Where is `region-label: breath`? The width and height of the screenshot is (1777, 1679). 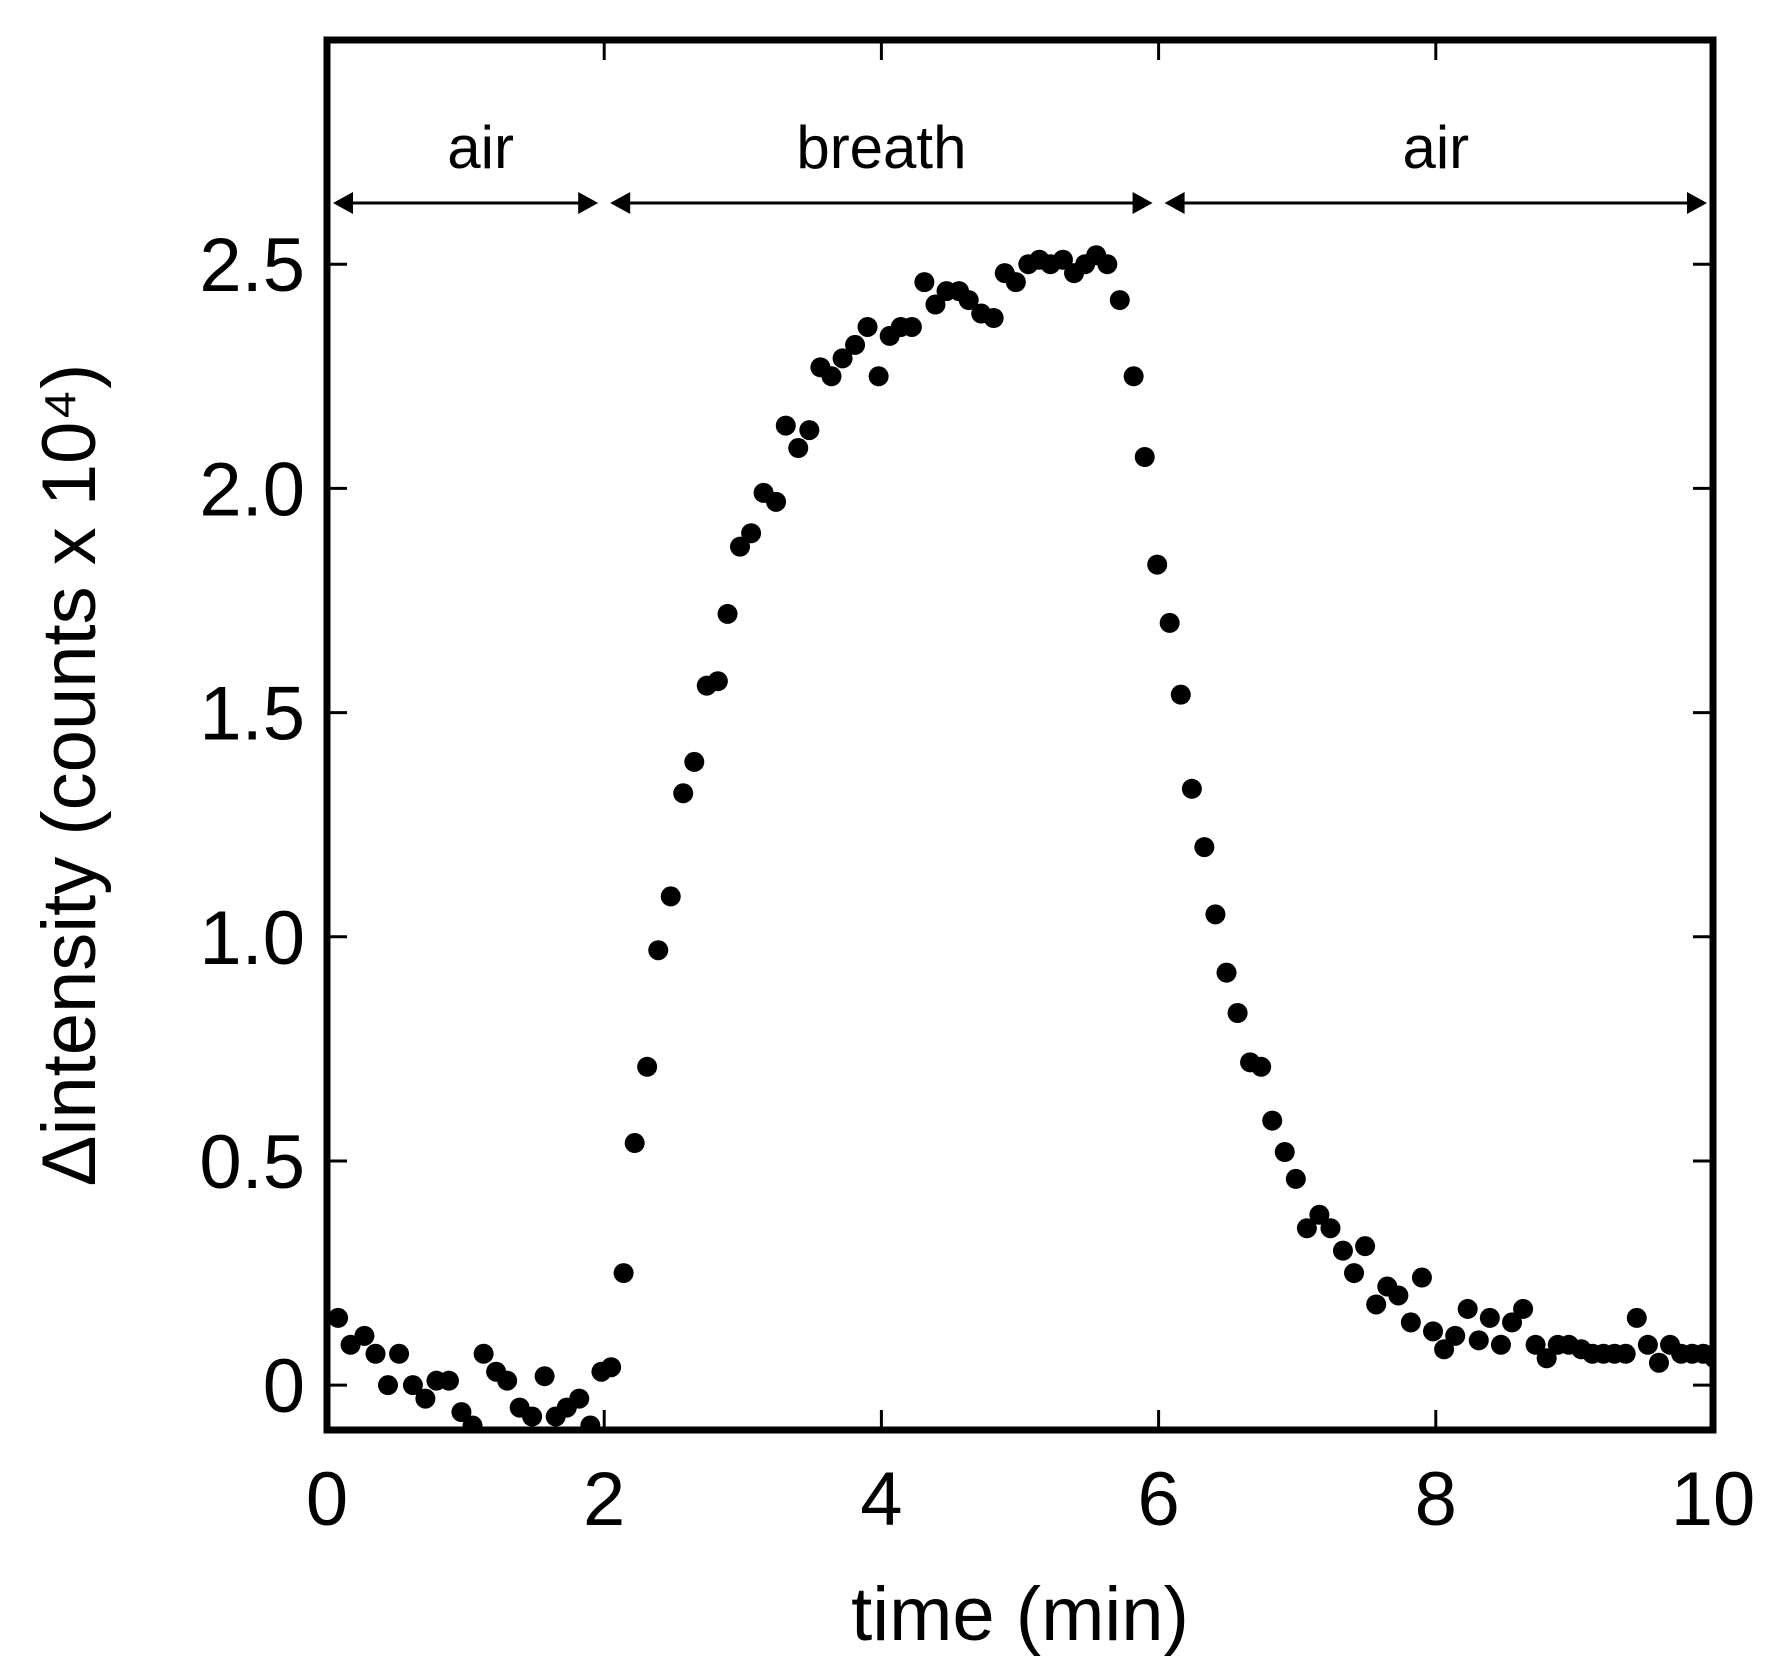
region-label: breath is located at coordinates (881, 147).